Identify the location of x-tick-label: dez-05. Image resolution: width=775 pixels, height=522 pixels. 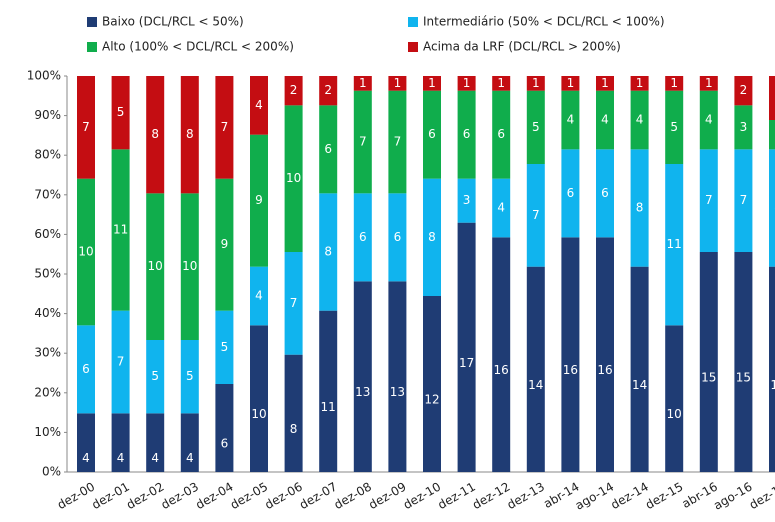
(249, 496).